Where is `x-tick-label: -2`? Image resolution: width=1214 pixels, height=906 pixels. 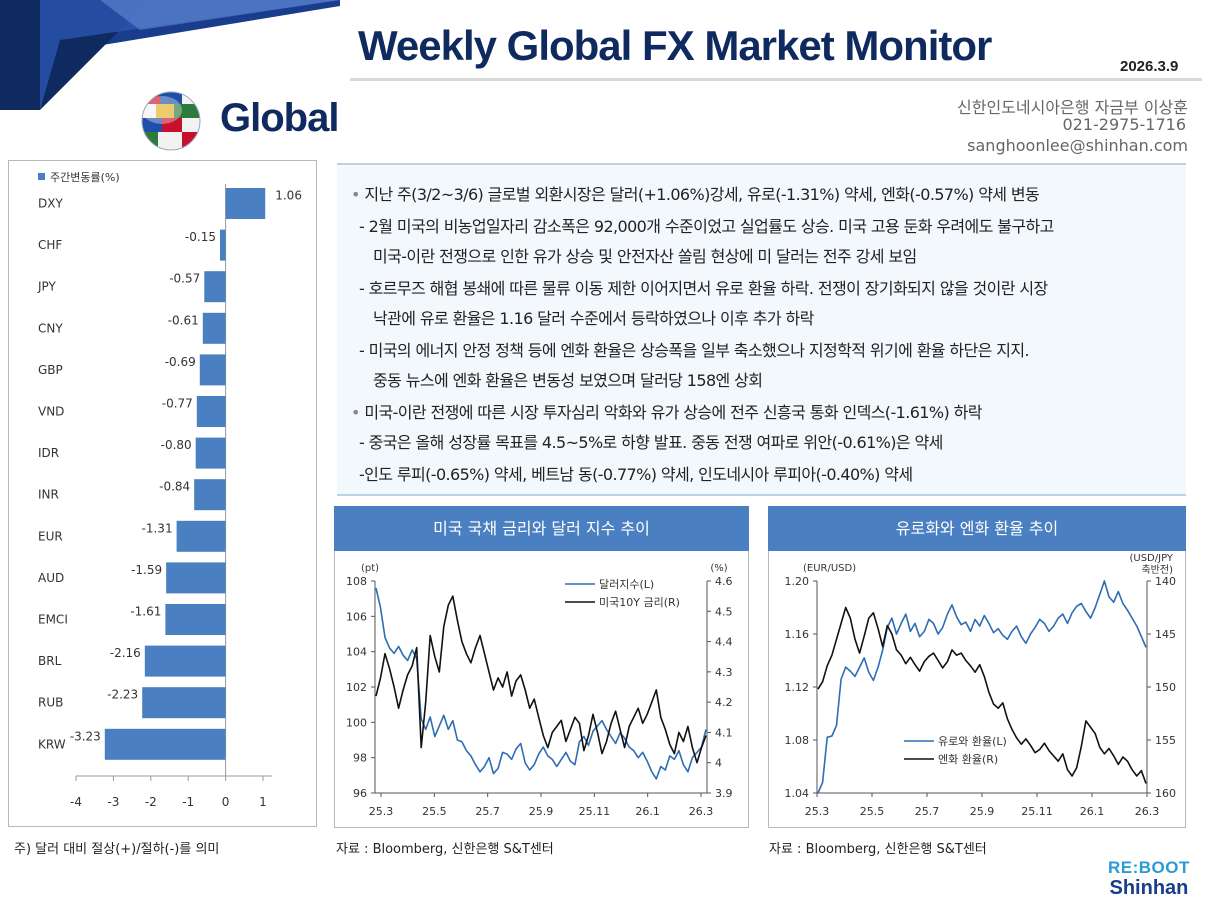
x-tick-label: -2 is located at coordinates (151, 802).